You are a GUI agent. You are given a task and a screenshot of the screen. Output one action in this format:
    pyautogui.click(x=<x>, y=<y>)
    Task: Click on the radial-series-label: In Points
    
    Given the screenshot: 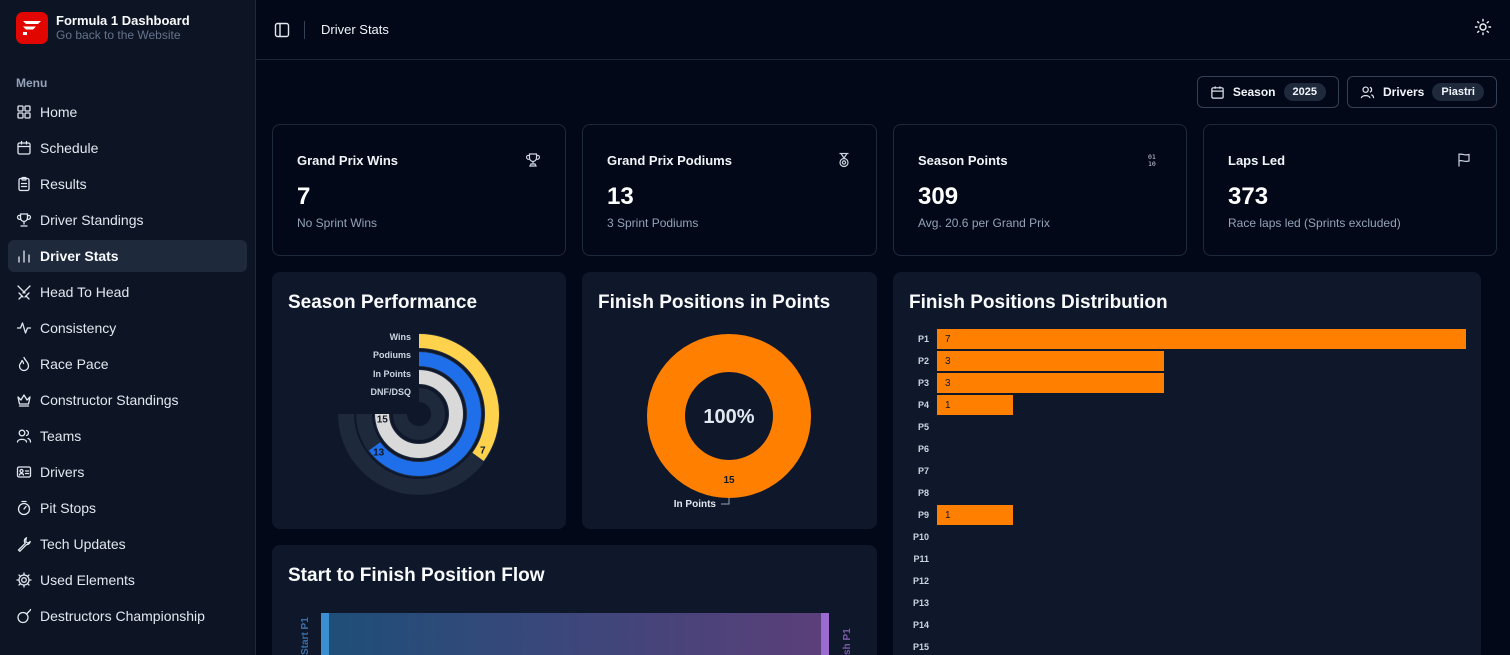 What is the action you would take?
    pyautogui.click(x=392, y=374)
    